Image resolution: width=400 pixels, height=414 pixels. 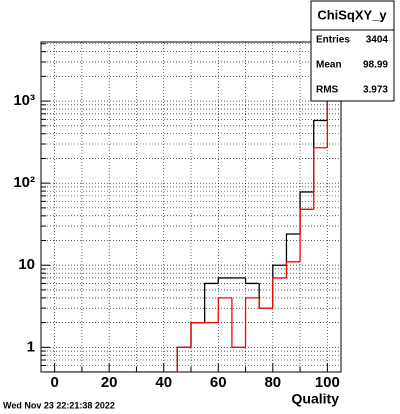 I want to click on stats-box, so click(x=352, y=51).